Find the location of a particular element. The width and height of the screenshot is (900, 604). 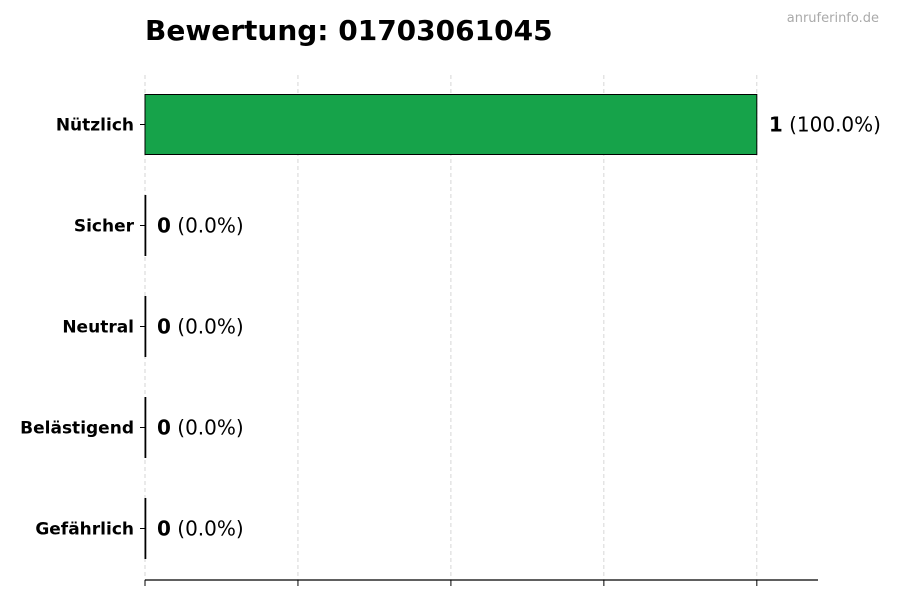

category-label: Belästigend is located at coordinates (77, 429).